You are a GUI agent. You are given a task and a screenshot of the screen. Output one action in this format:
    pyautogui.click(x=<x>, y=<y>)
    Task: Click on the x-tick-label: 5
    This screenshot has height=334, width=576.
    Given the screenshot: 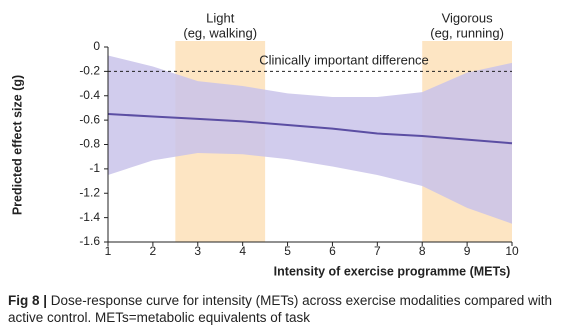 What is the action you would take?
    pyautogui.click(x=287, y=251)
    